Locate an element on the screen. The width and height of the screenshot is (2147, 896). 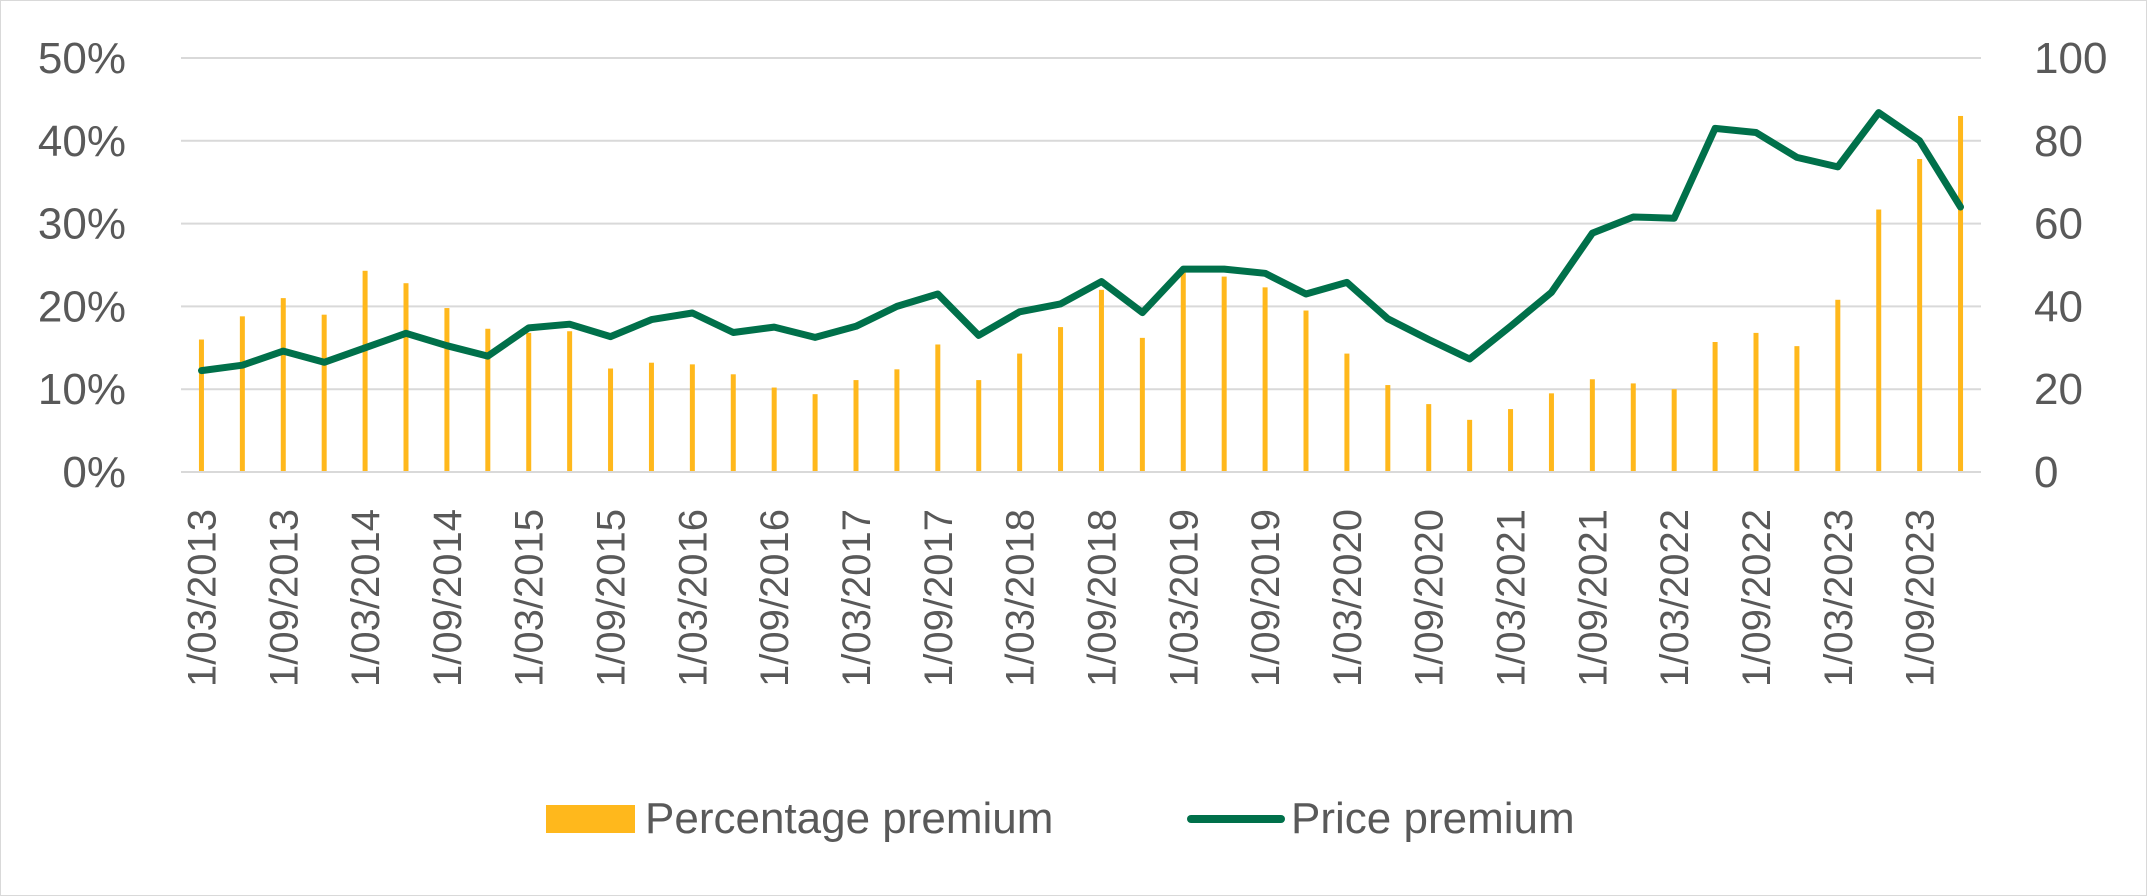
legend: Percentage premium Price premium is located at coordinates (1060, 818).